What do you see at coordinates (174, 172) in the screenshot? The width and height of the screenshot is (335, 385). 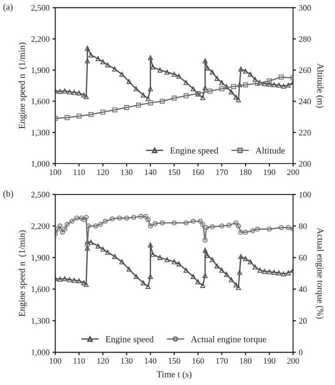 I see `x-tick-label: 150` at bounding box center [174, 172].